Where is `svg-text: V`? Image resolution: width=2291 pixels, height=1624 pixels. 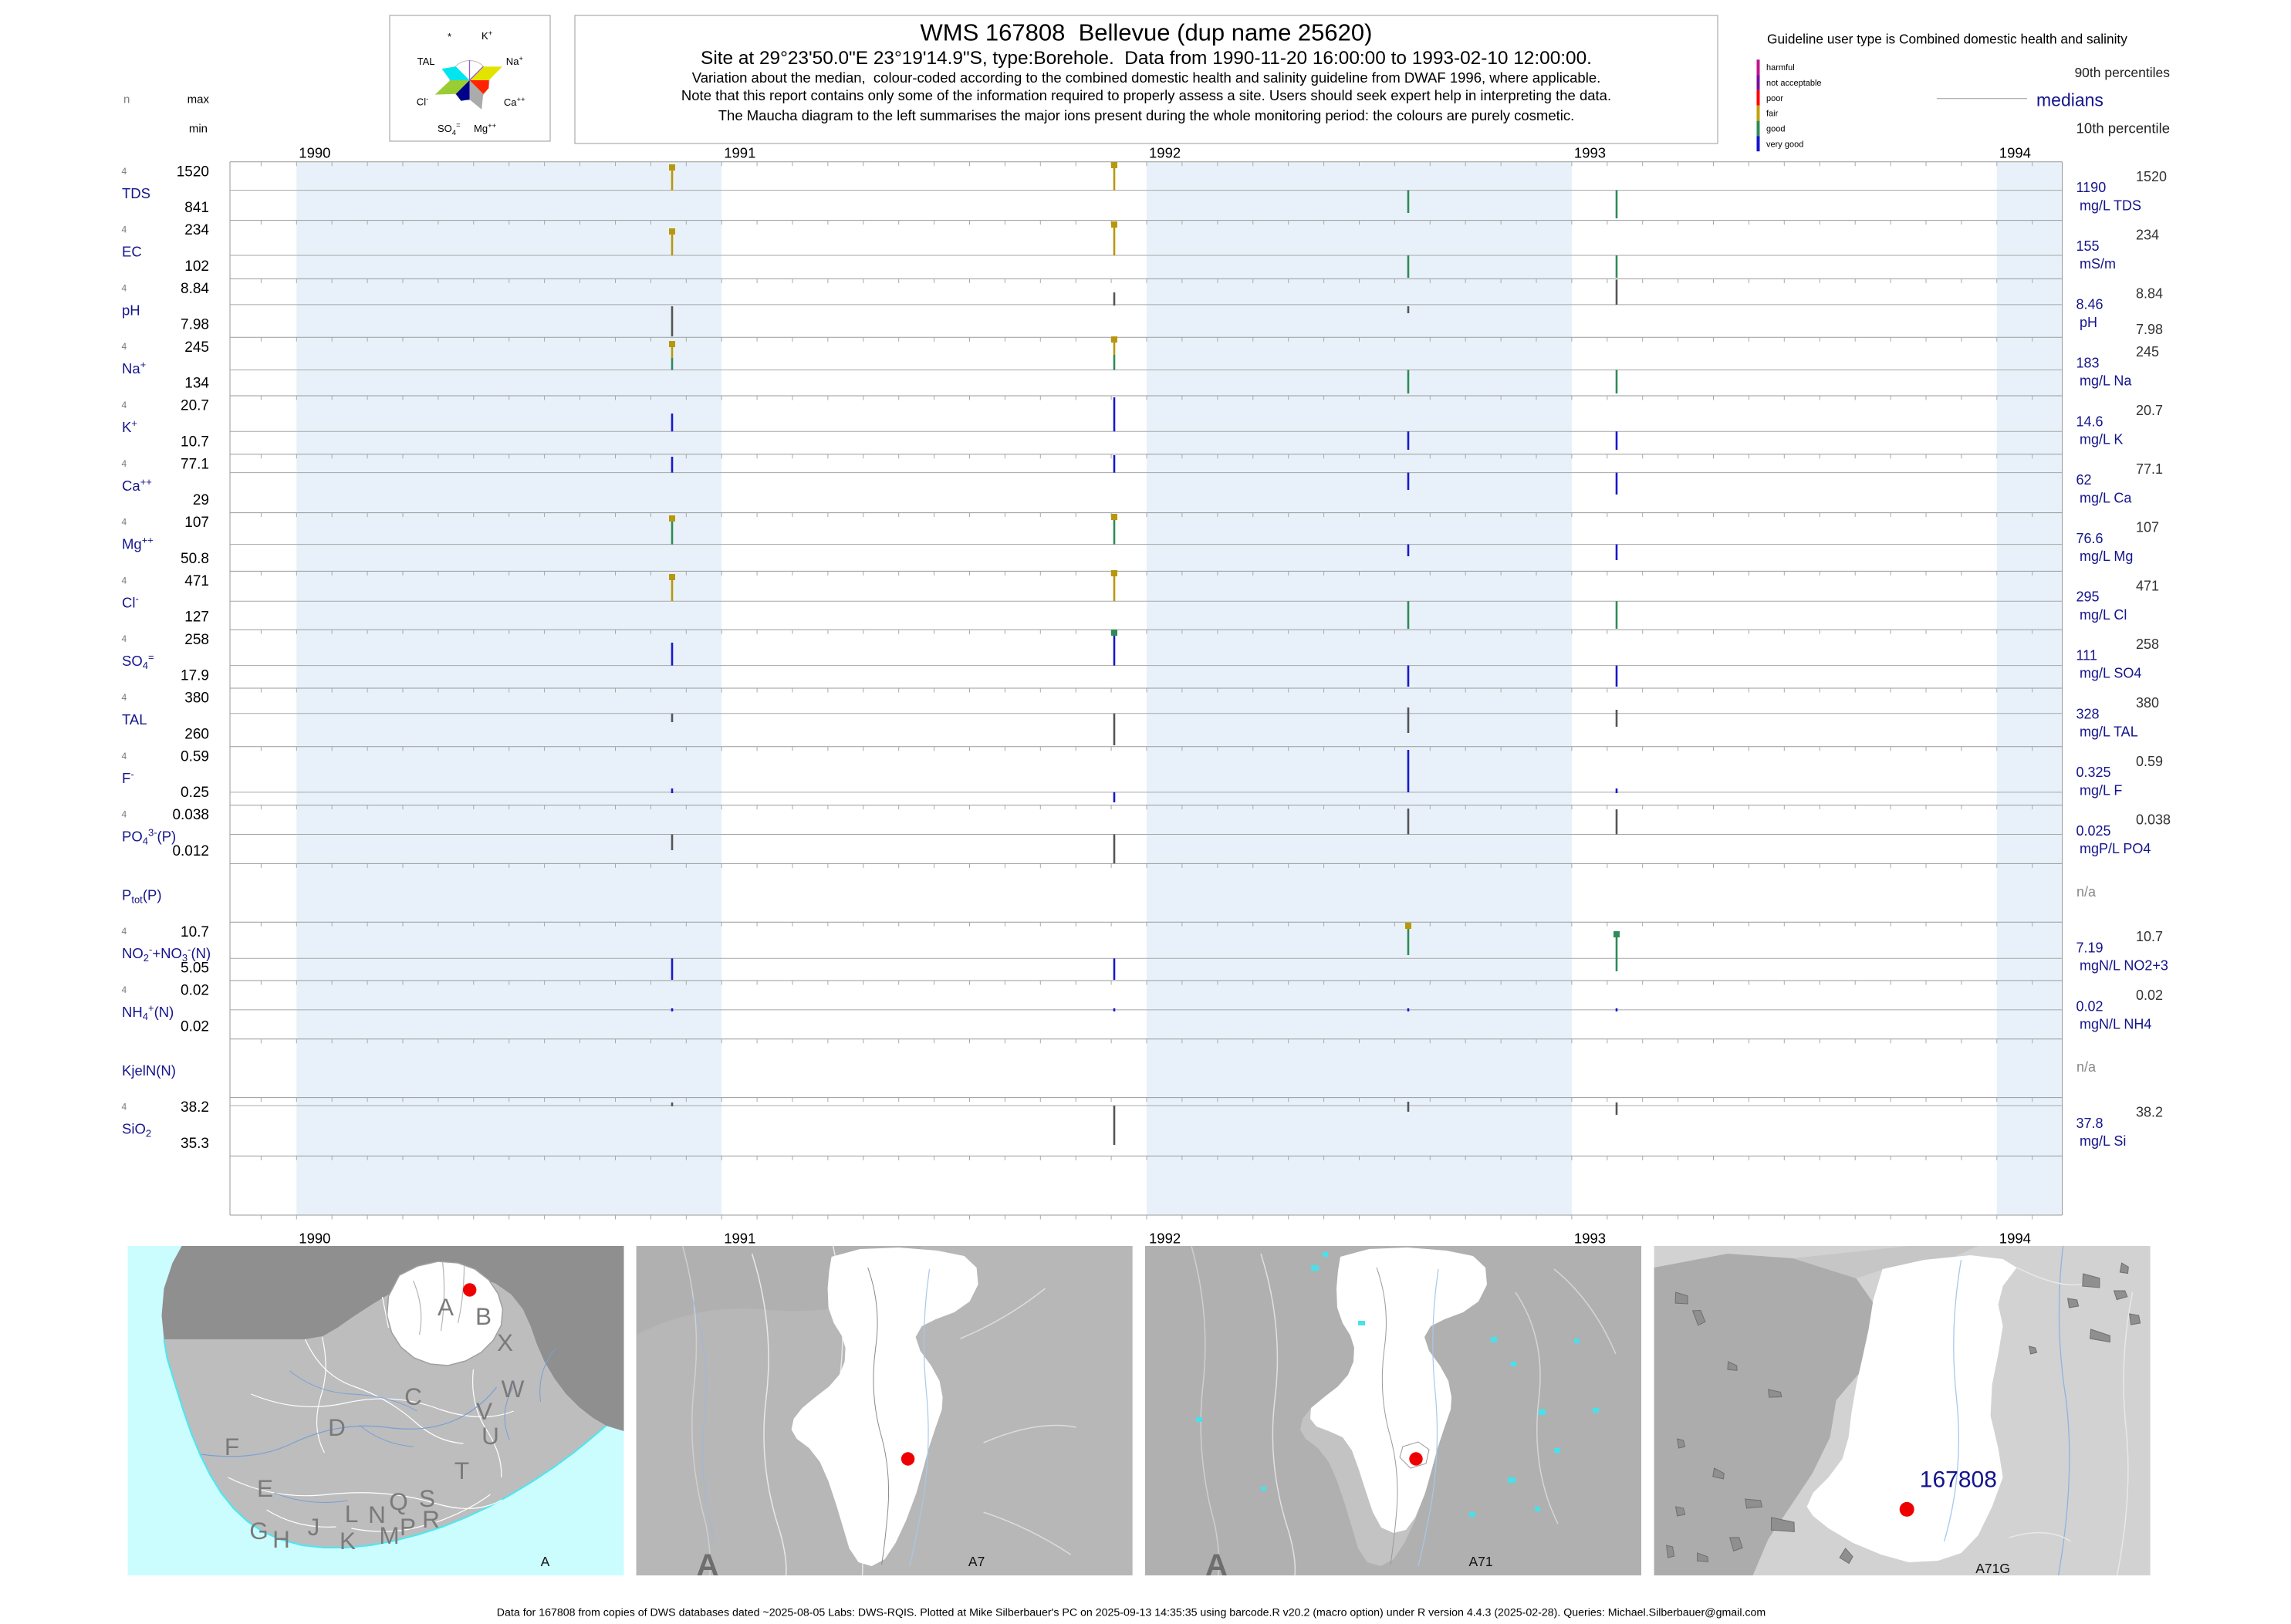
svg-text: V is located at coordinates (484, 1411).